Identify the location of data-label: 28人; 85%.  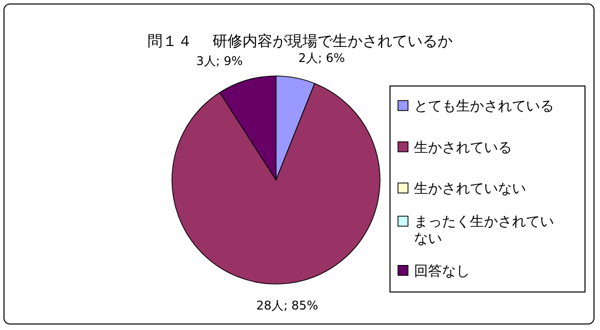
(287, 305).